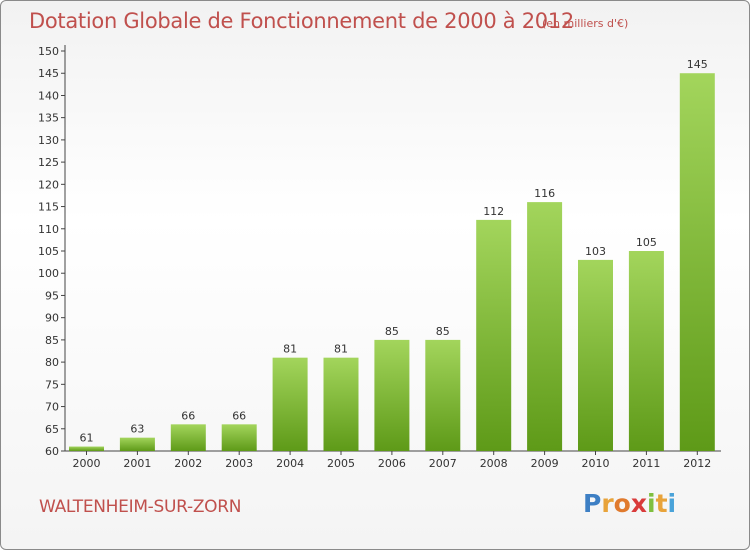  I want to click on x-tick-label: 2009, so click(545, 463).